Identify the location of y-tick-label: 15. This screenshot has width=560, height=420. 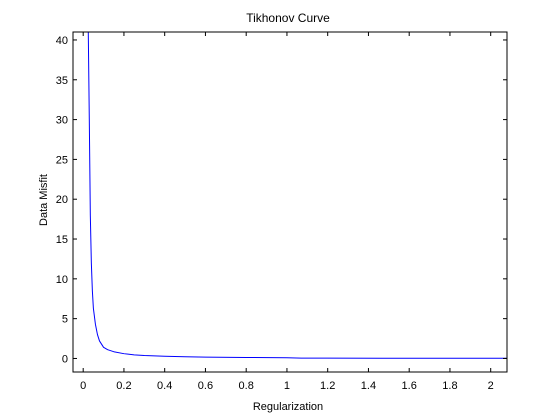
(62, 240).